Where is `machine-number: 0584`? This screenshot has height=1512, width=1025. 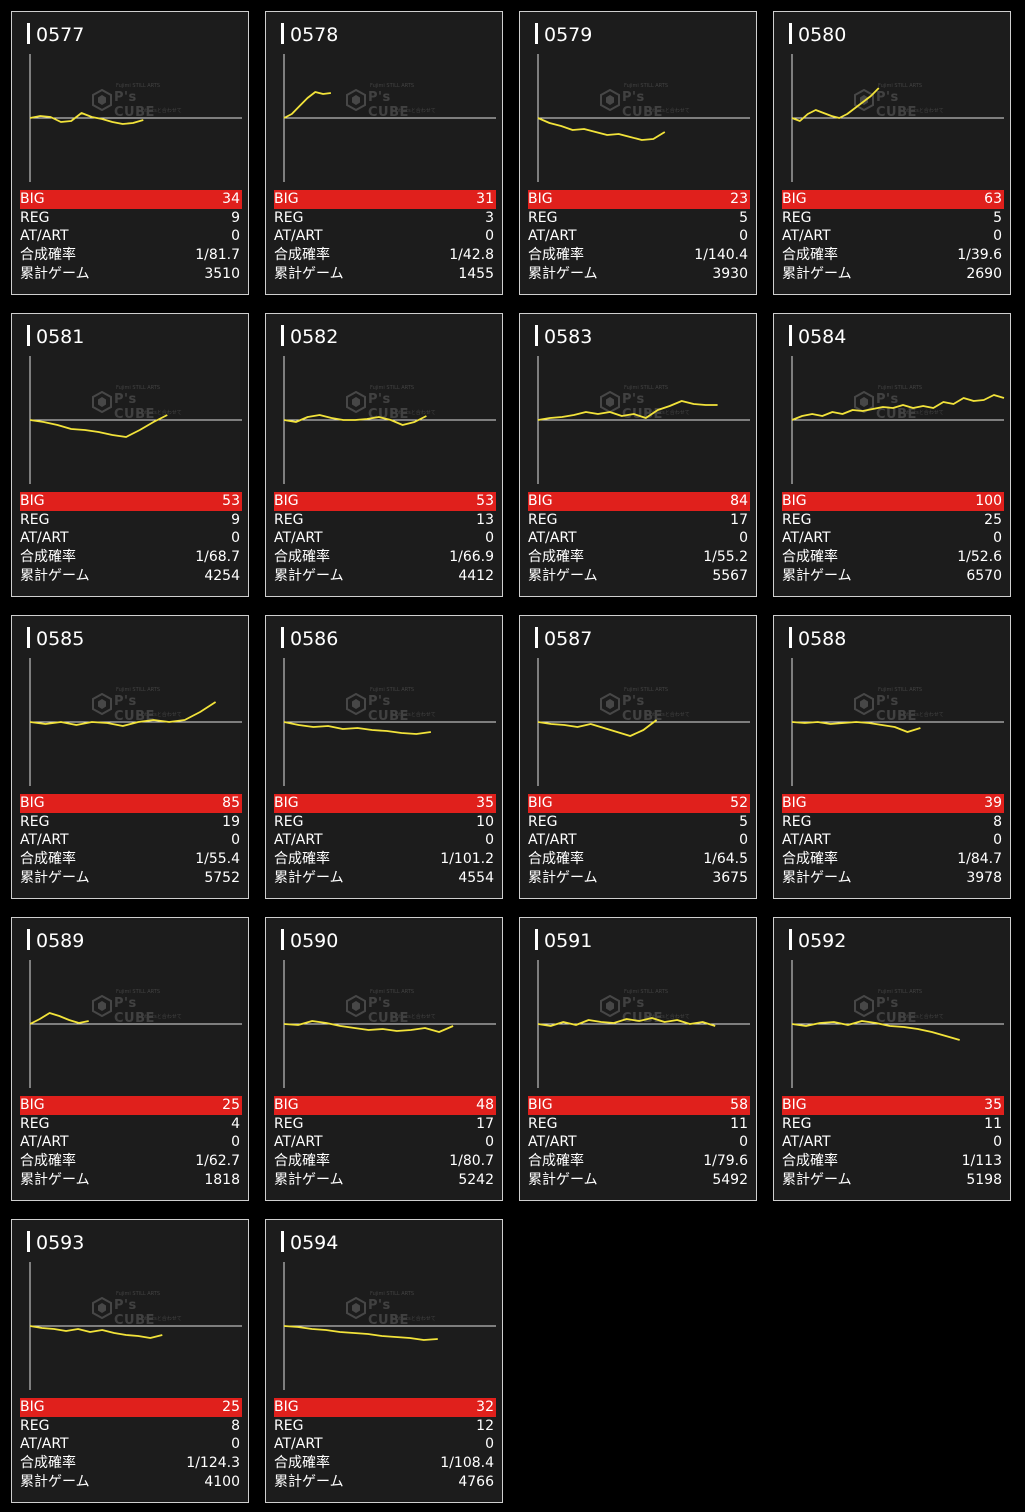 machine-number: 0584 is located at coordinates (817, 336).